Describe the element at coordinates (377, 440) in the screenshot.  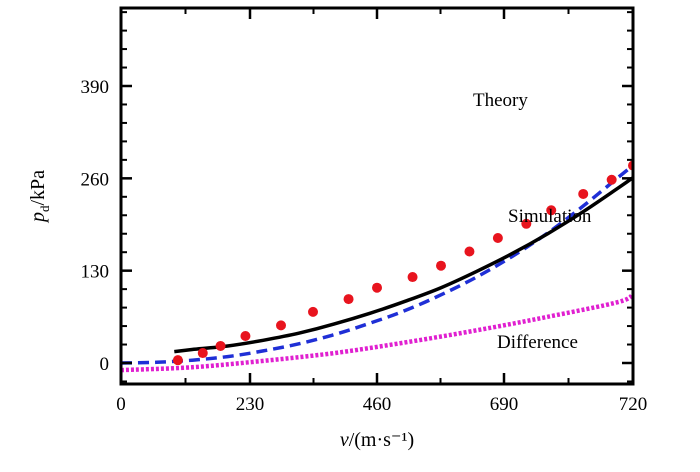
I see `x-axis-title: v/(m·s⁻¹)` at that location.